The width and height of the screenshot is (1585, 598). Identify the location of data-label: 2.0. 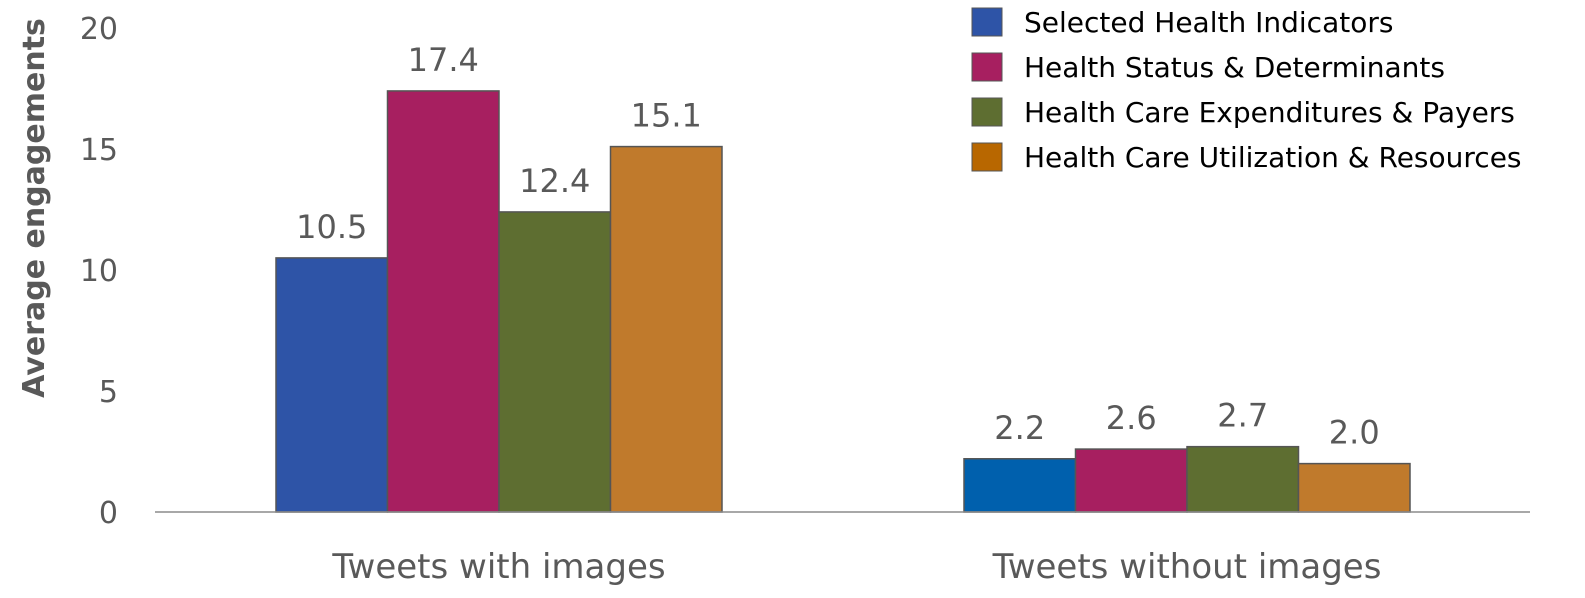
(1354, 433).